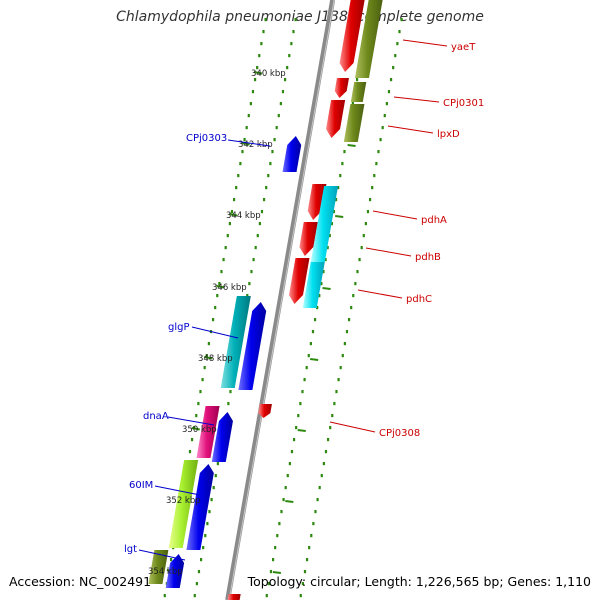  What do you see at coordinates (341, 88) in the screenshot?
I see `gene-CPj0301-arrow` at bounding box center [341, 88].